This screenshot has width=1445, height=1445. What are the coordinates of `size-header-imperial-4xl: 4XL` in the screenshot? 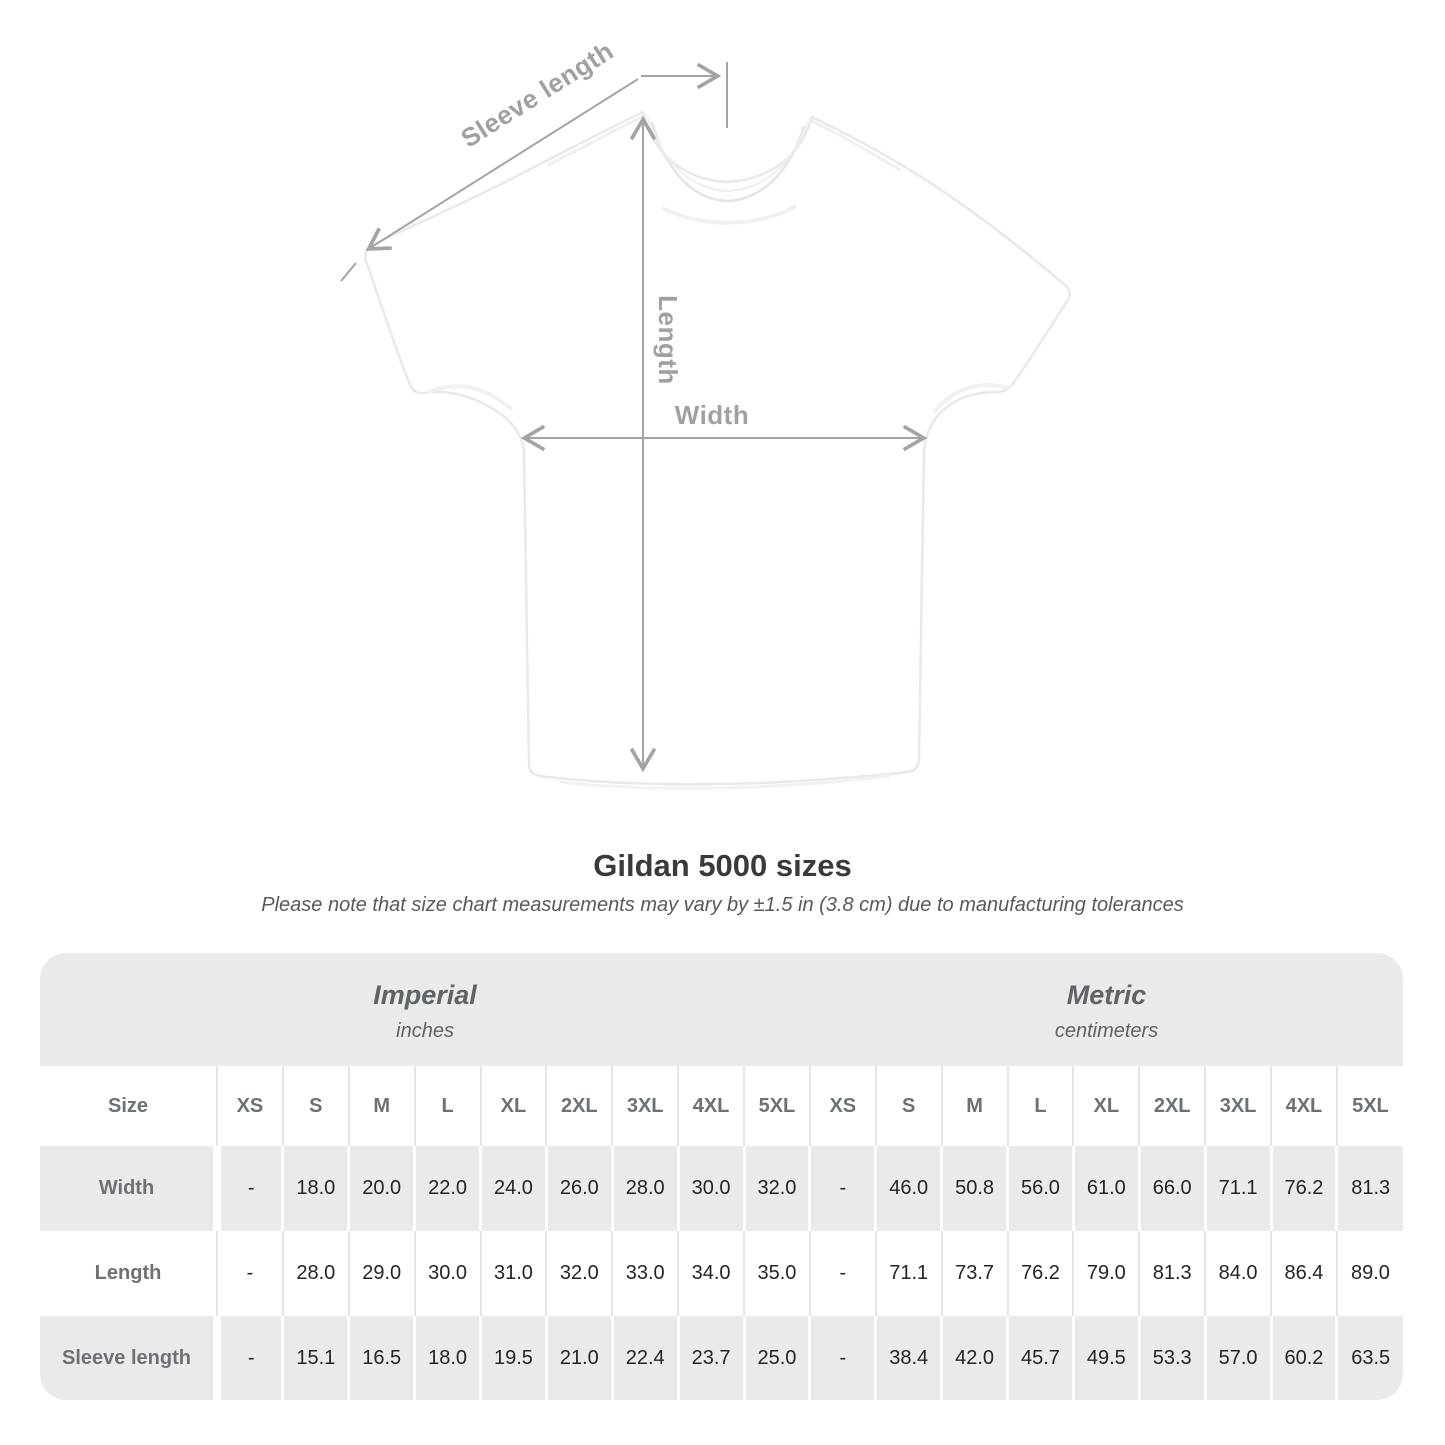 It's located at (710, 1106).